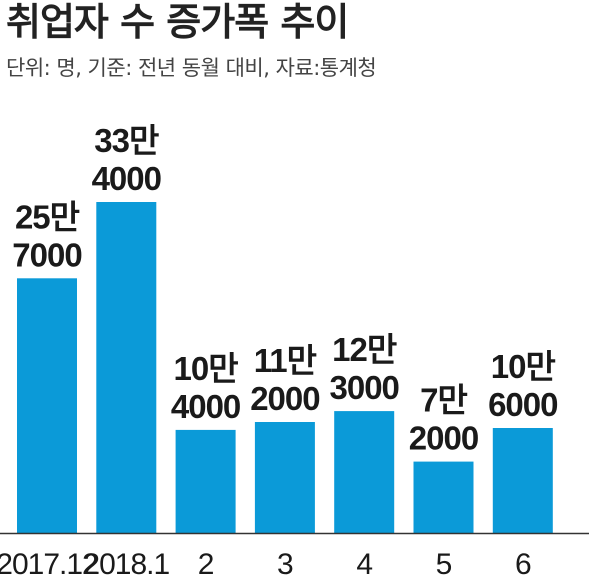 This screenshot has height=581, width=589. I want to click on chart-subtitle: 단위: 명, 기준: 전년 동월 대비, 자료:통계청, so click(191, 68).